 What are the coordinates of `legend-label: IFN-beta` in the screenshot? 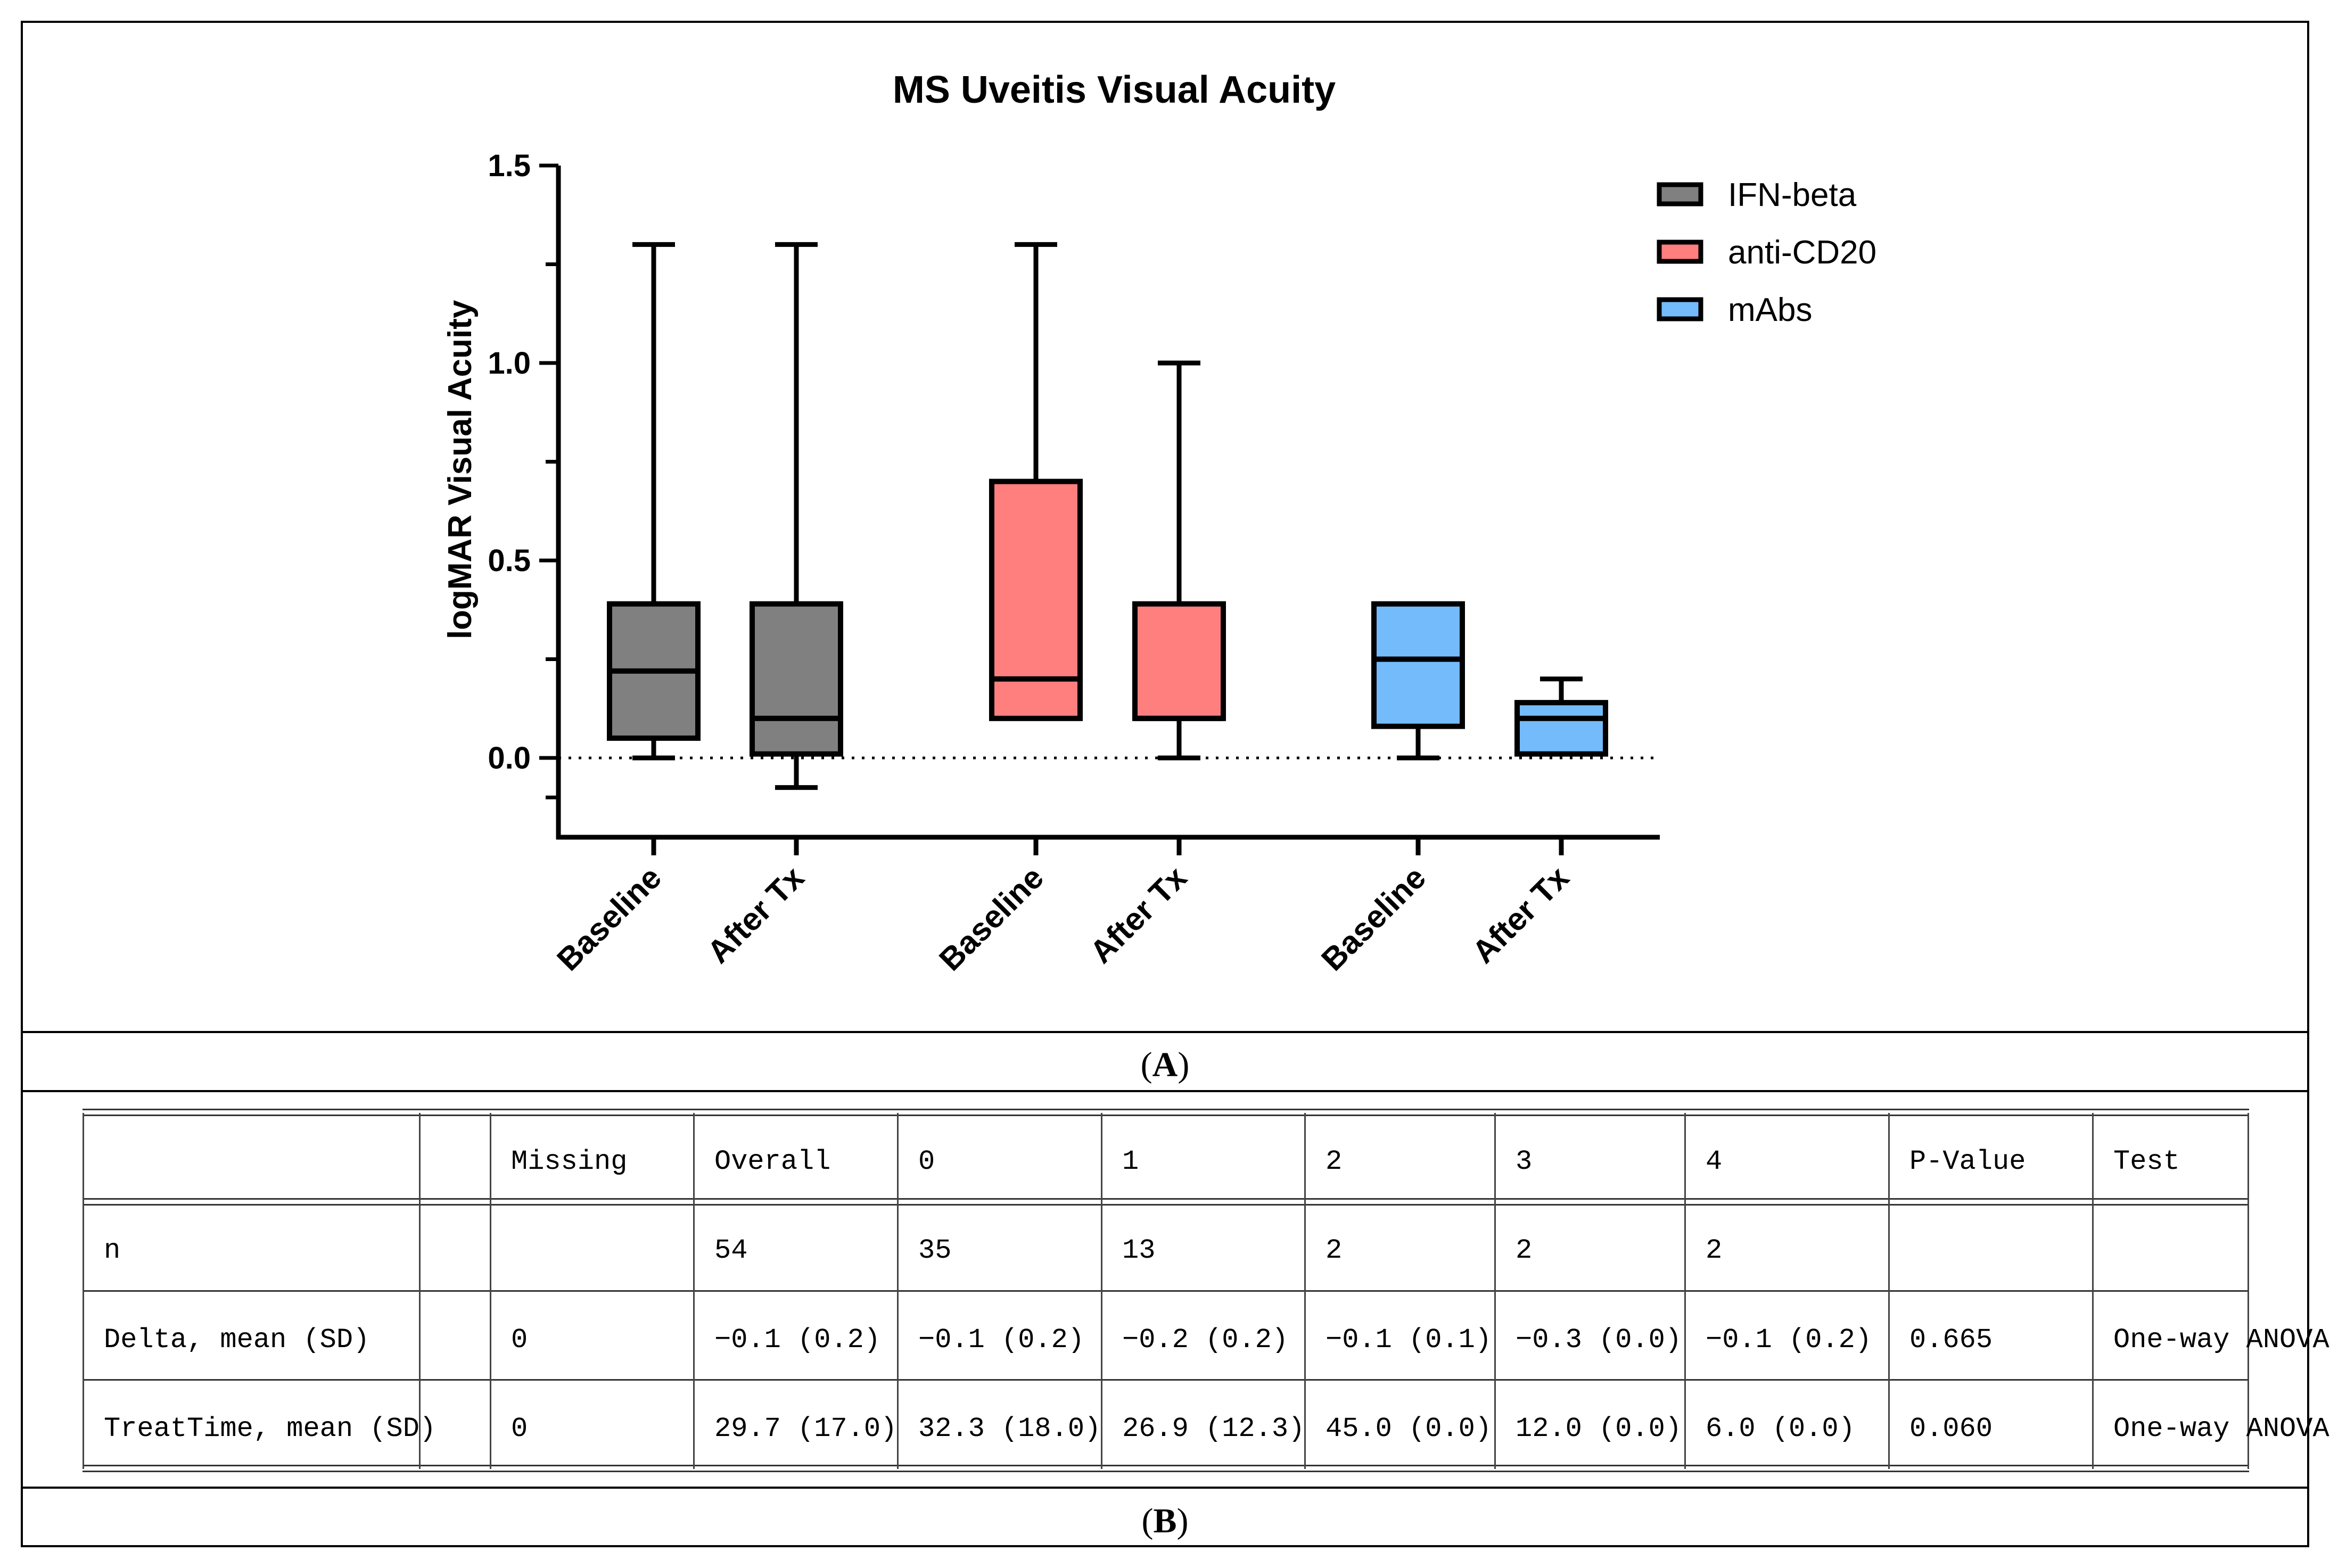 It's located at (1792, 195).